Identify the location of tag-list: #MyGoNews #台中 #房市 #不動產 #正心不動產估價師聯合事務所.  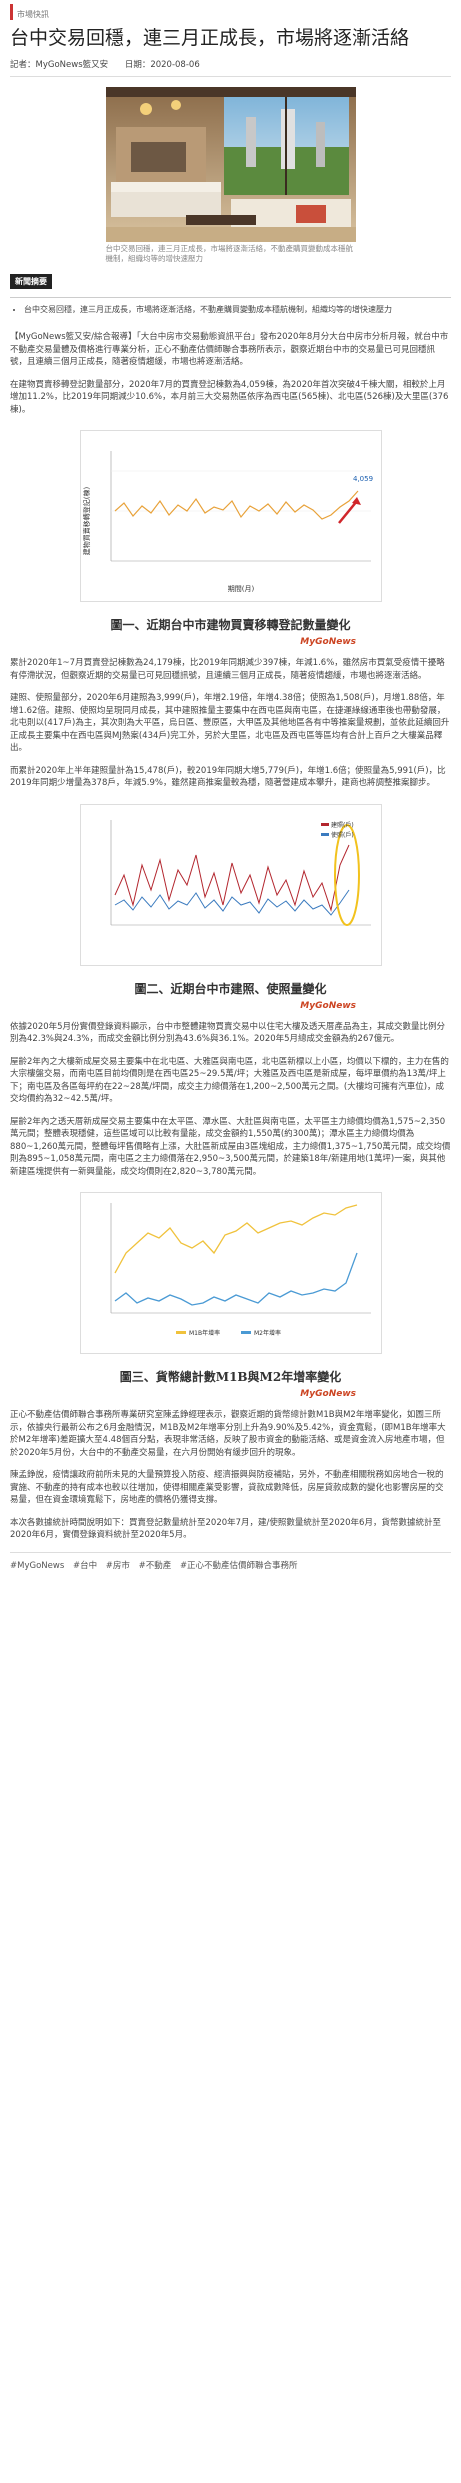
(230, 1561).